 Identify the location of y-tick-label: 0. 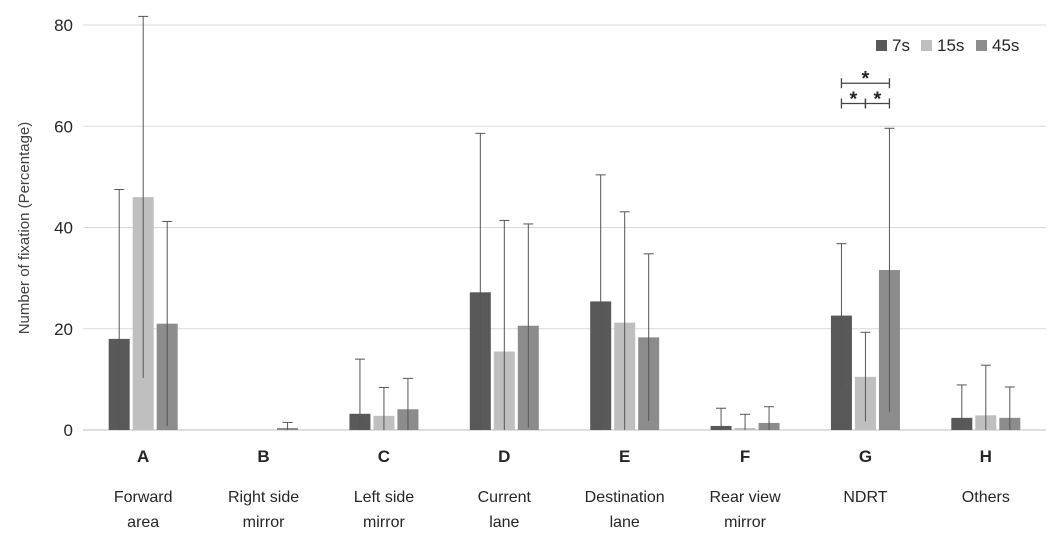
(68, 430).